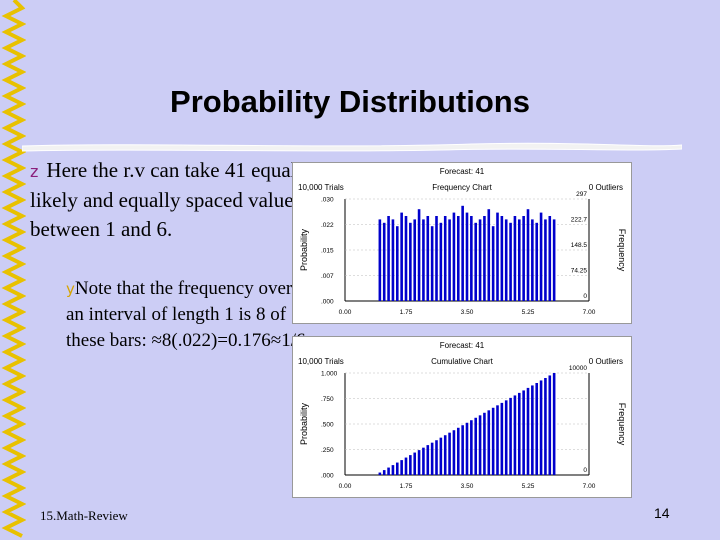 The width and height of the screenshot is (720, 540). I want to click on outliers-label: 0 Outliers, so click(606, 187).